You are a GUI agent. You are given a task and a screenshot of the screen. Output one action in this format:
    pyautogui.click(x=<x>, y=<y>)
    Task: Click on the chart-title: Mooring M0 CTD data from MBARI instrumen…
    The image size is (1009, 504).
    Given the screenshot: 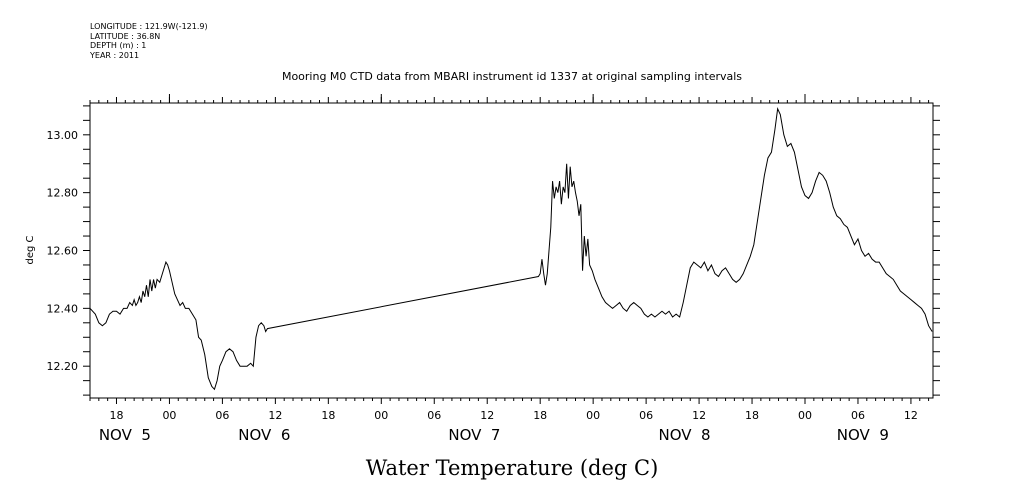 What is the action you would take?
    pyautogui.click(x=512, y=76)
    